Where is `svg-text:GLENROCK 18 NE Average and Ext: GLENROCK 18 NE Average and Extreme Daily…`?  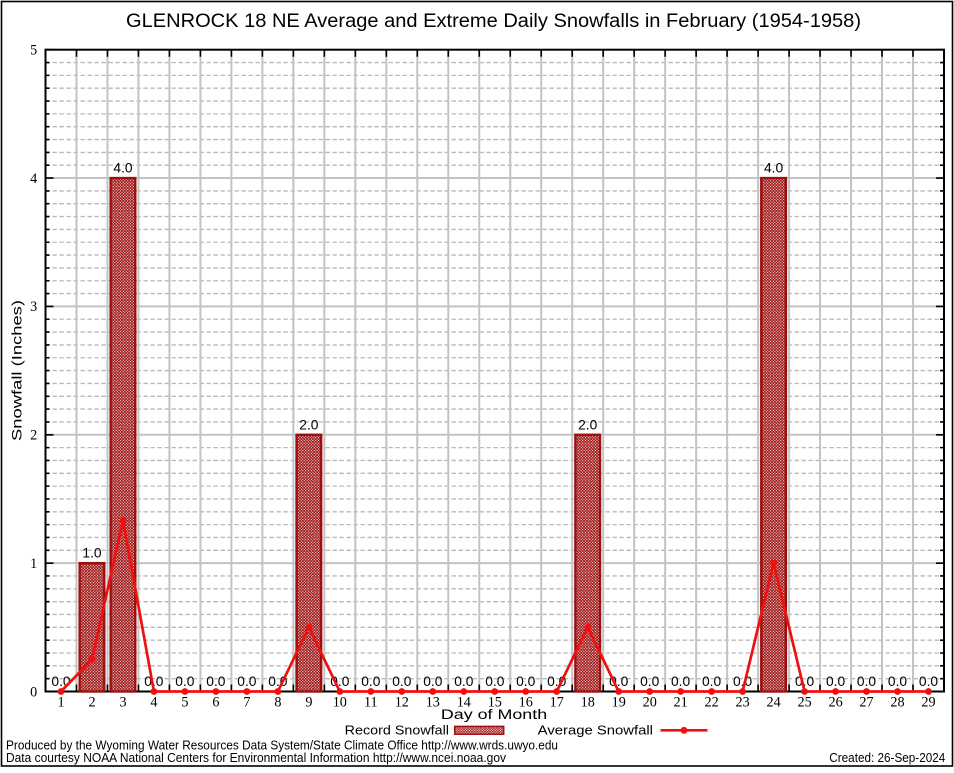
svg-text:GLENROCK 18 NE Average and Ext: GLENROCK 18 NE Average and Extreme Daily… is located at coordinates (493, 21).